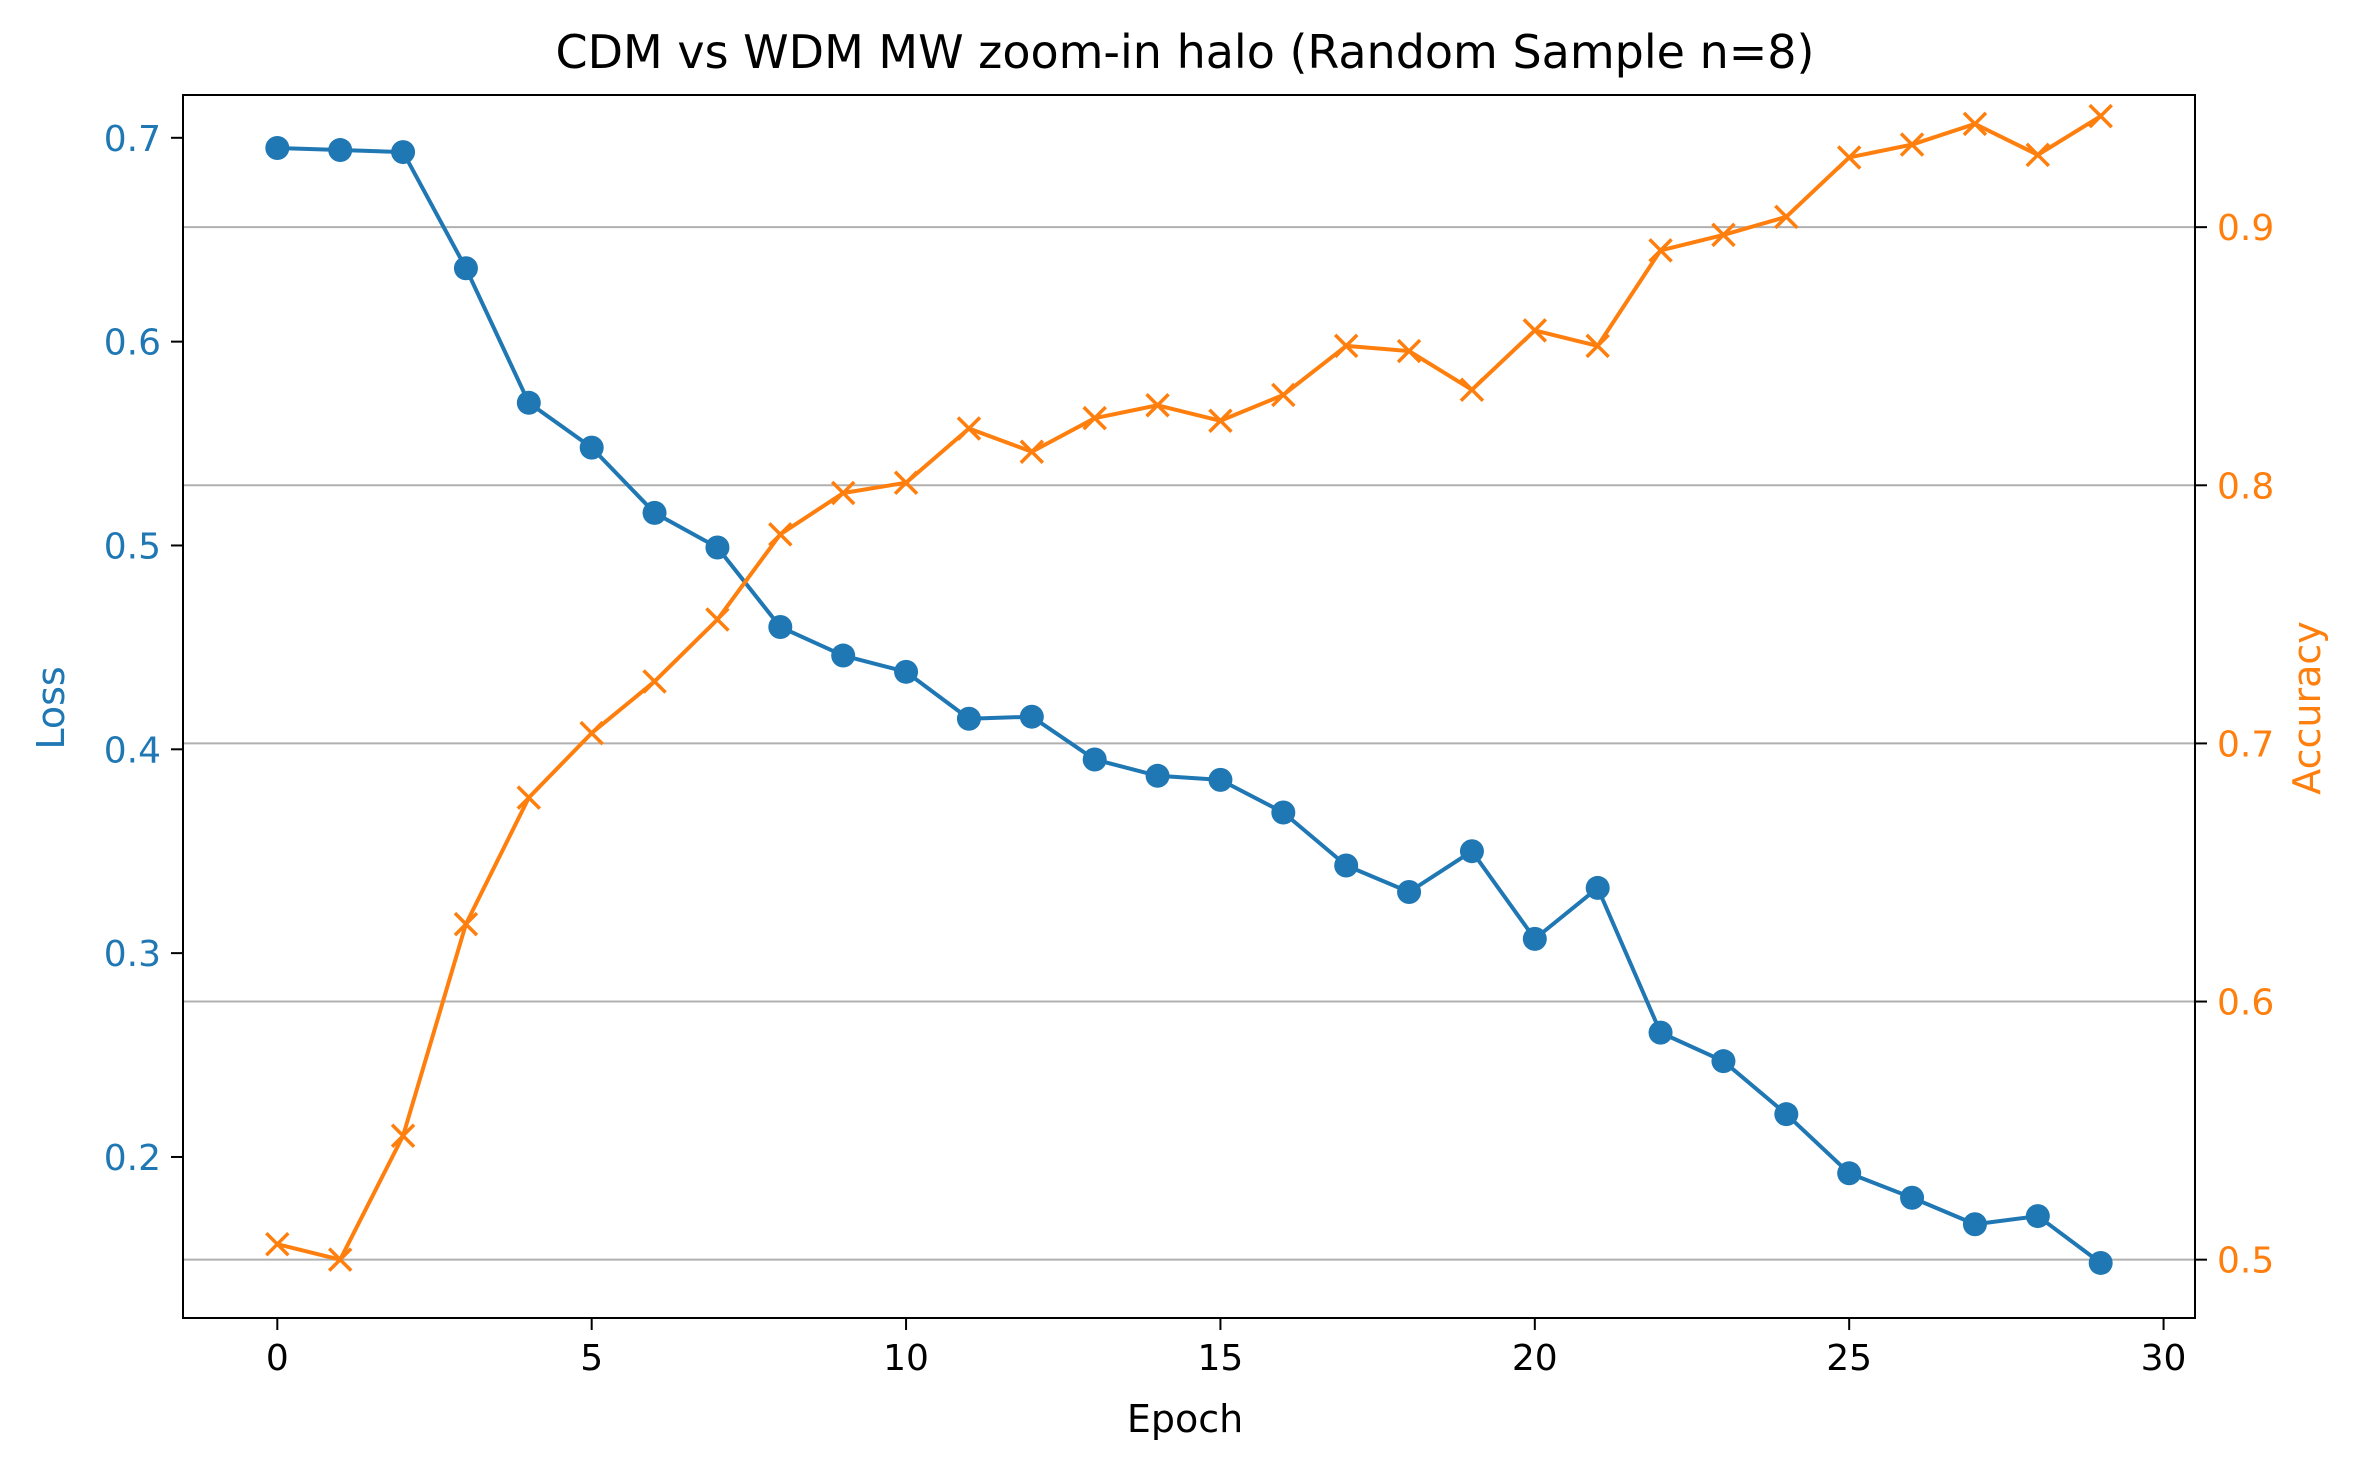  I want to click on y-axis-title-right: Accuracy, so click(2307, 708).